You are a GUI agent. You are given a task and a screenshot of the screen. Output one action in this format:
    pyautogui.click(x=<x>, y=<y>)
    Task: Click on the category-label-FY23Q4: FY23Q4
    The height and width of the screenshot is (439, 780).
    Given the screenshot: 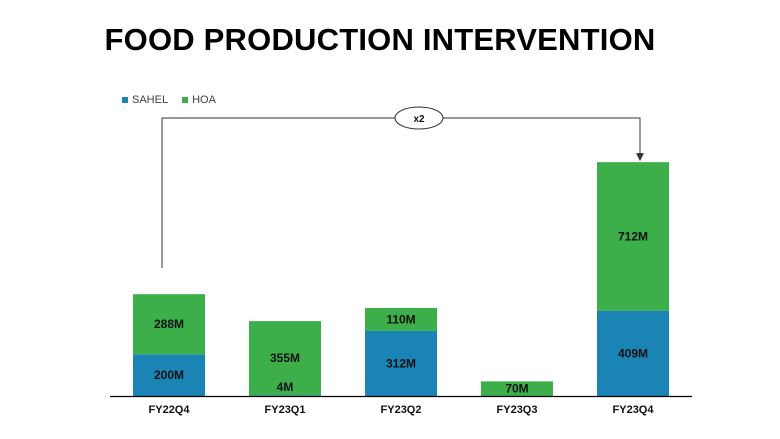 What is the action you would take?
    pyautogui.click(x=634, y=410)
    